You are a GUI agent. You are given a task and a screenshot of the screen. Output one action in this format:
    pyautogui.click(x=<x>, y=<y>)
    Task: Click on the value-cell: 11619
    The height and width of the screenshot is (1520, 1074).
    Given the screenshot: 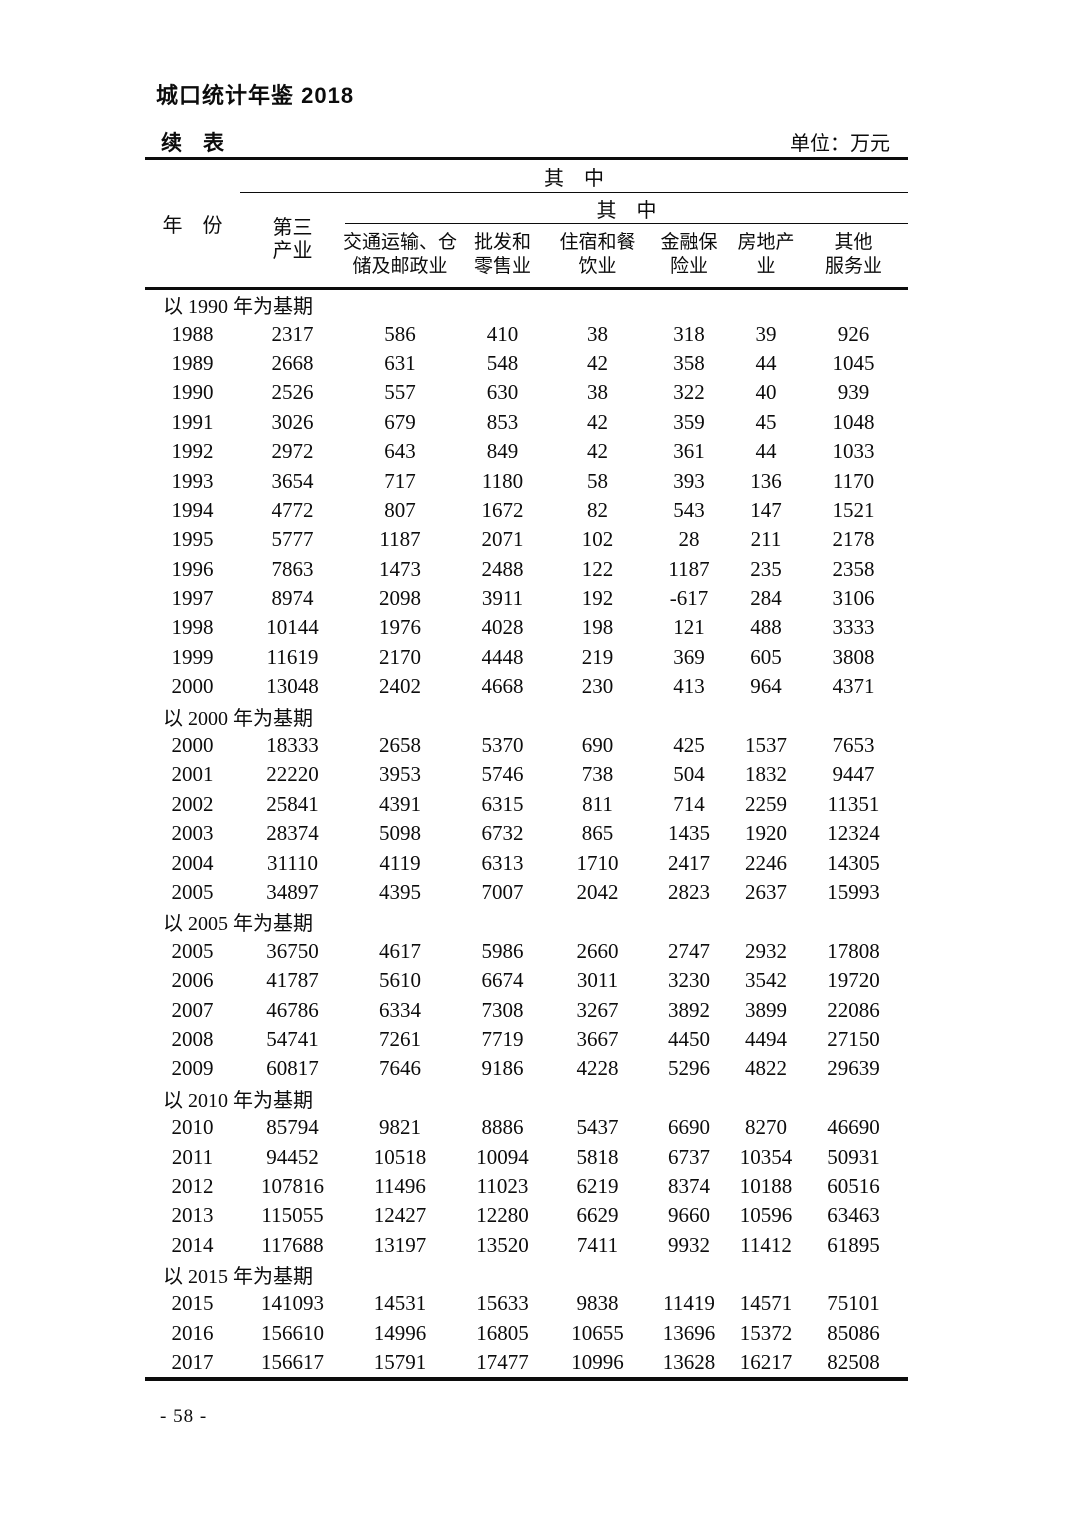 What is the action you would take?
    pyautogui.click(x=292, y=656)
    